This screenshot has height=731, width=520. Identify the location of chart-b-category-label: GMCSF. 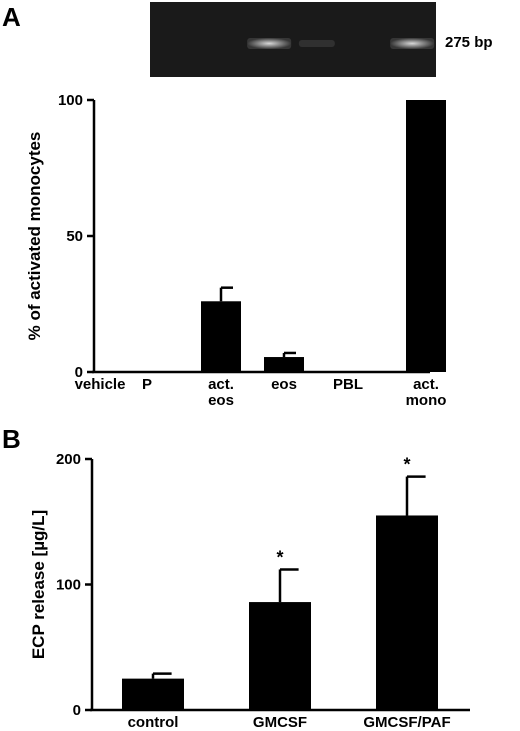
(280, 722).